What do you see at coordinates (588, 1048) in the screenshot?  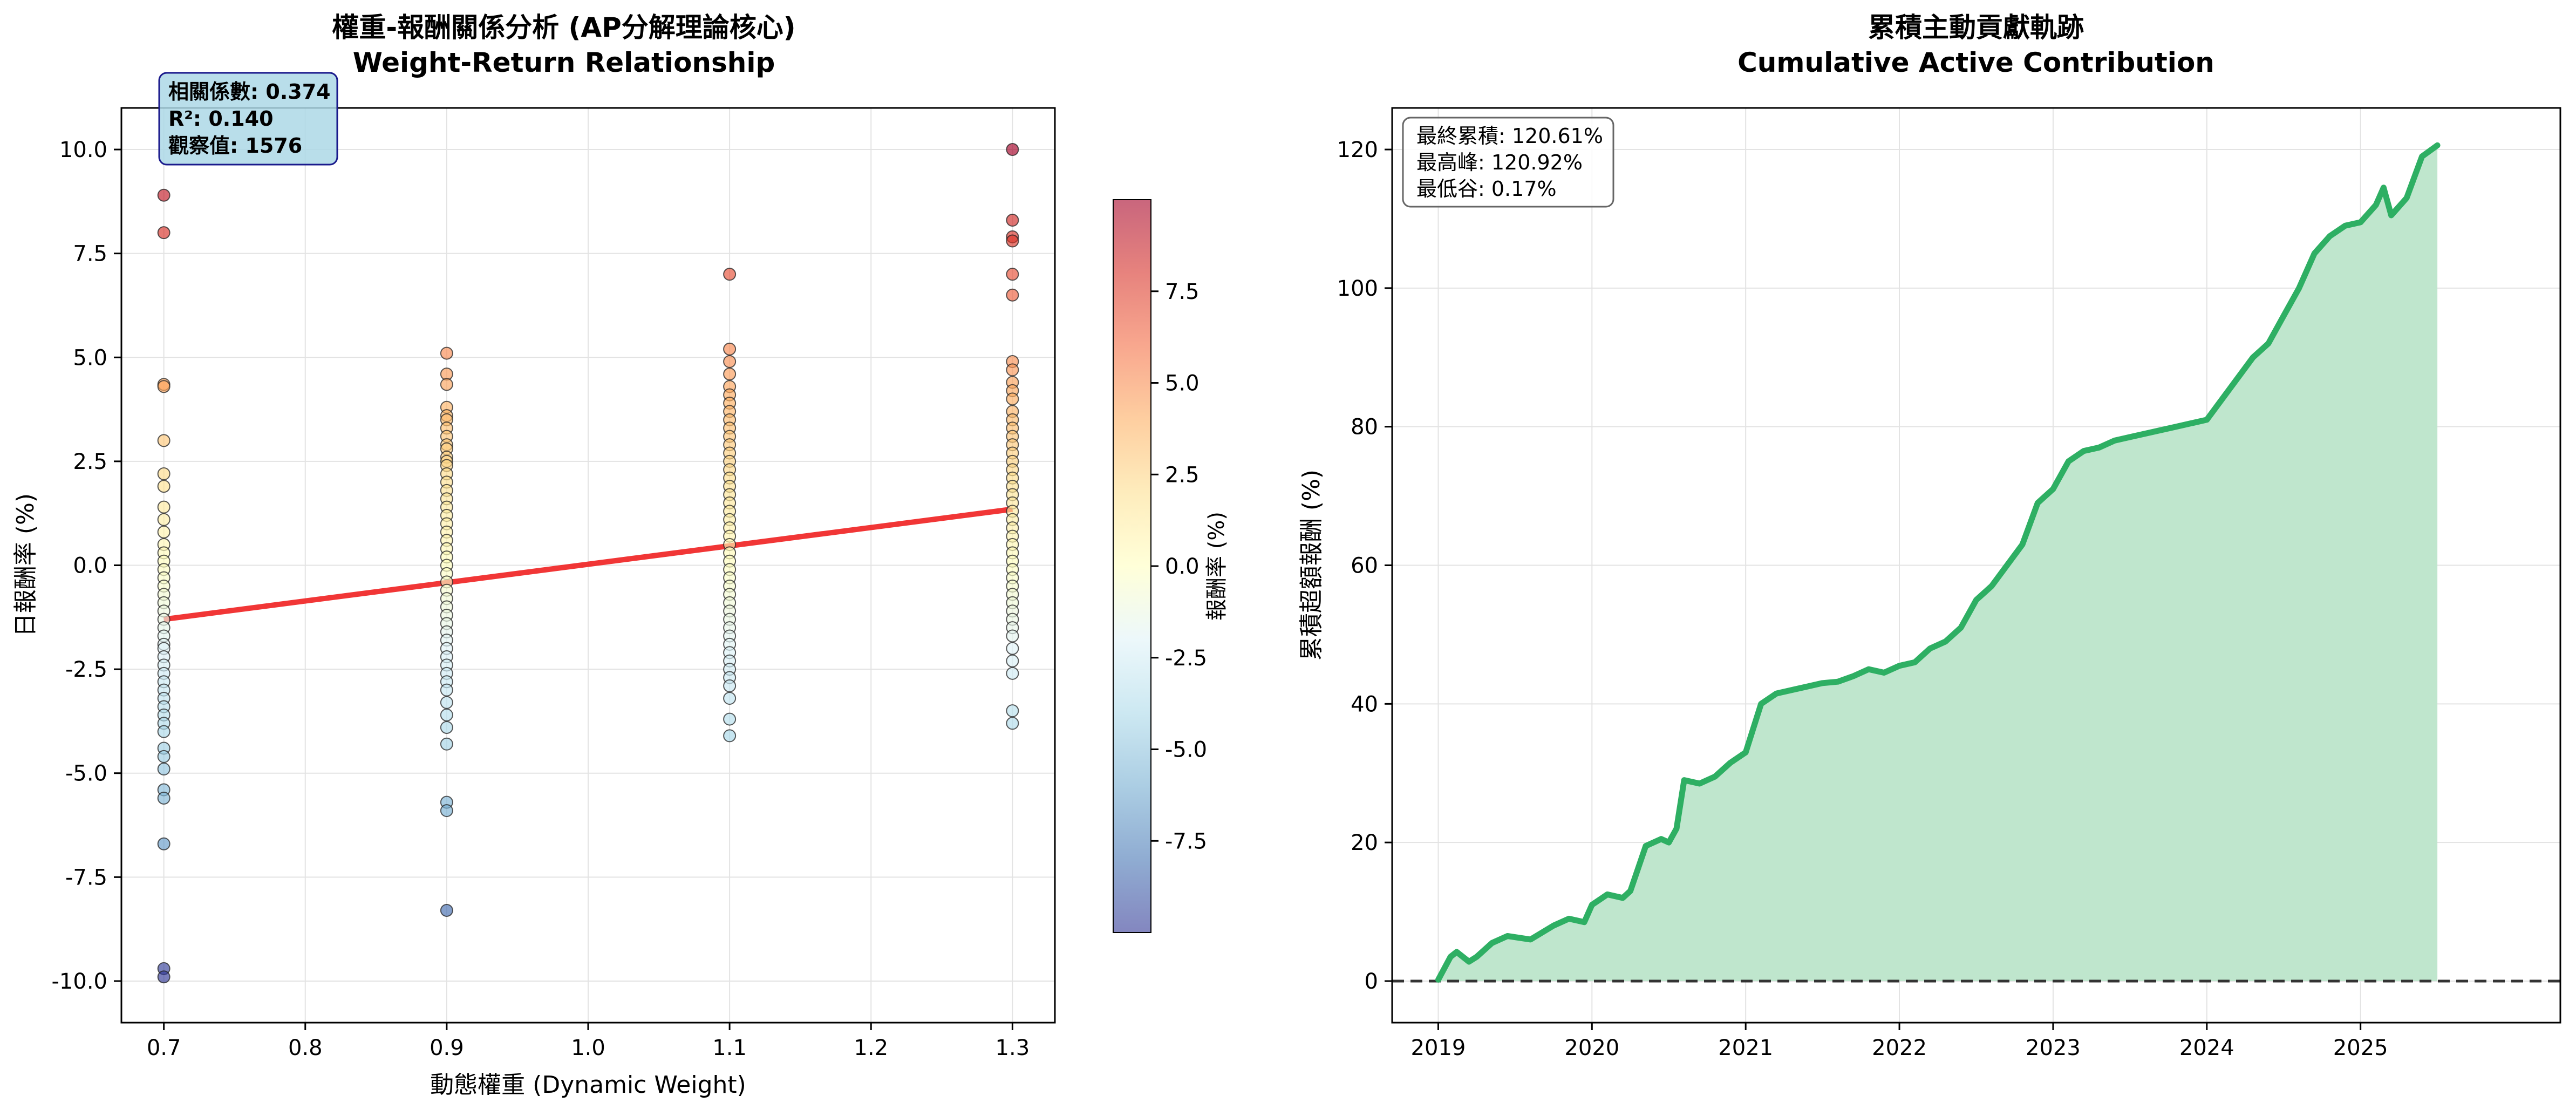 I see `scatter-x-tick-label: 1.0` at bounding box center [588, 1048].